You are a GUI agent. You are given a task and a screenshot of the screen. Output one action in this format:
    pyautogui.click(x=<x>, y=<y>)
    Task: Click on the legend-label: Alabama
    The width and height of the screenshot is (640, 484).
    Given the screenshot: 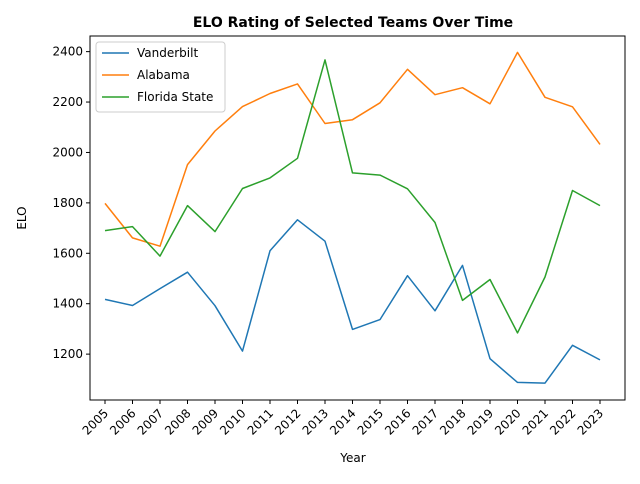 What is the action you would take?
    pyautogui.click(x=163, y=75)
    